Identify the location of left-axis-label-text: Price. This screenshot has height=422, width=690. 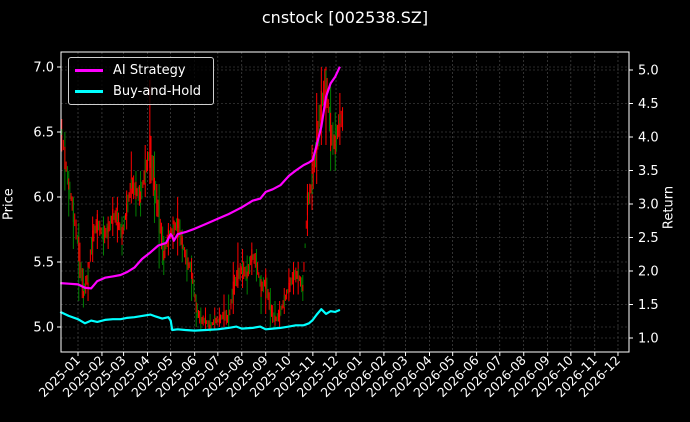
(9, 204).